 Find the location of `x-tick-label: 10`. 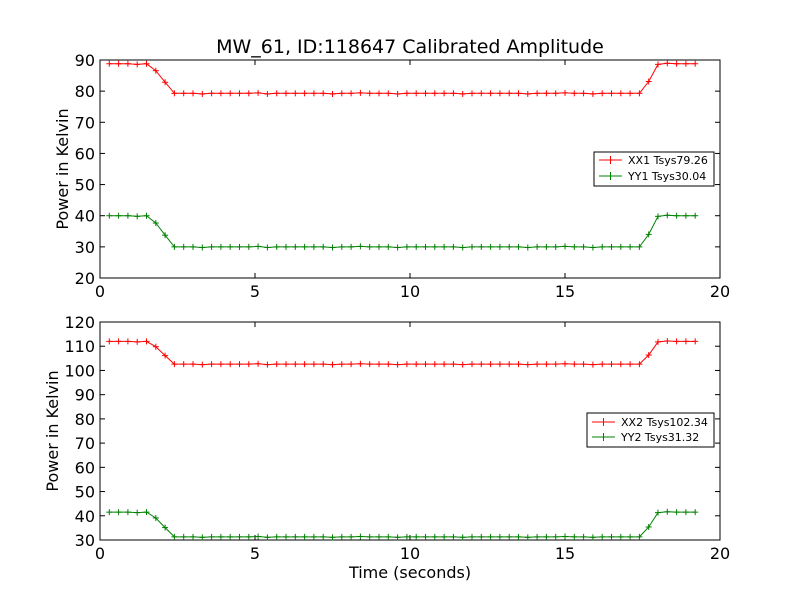

x-tick-label: 10 is located at coordinates (410, 553).